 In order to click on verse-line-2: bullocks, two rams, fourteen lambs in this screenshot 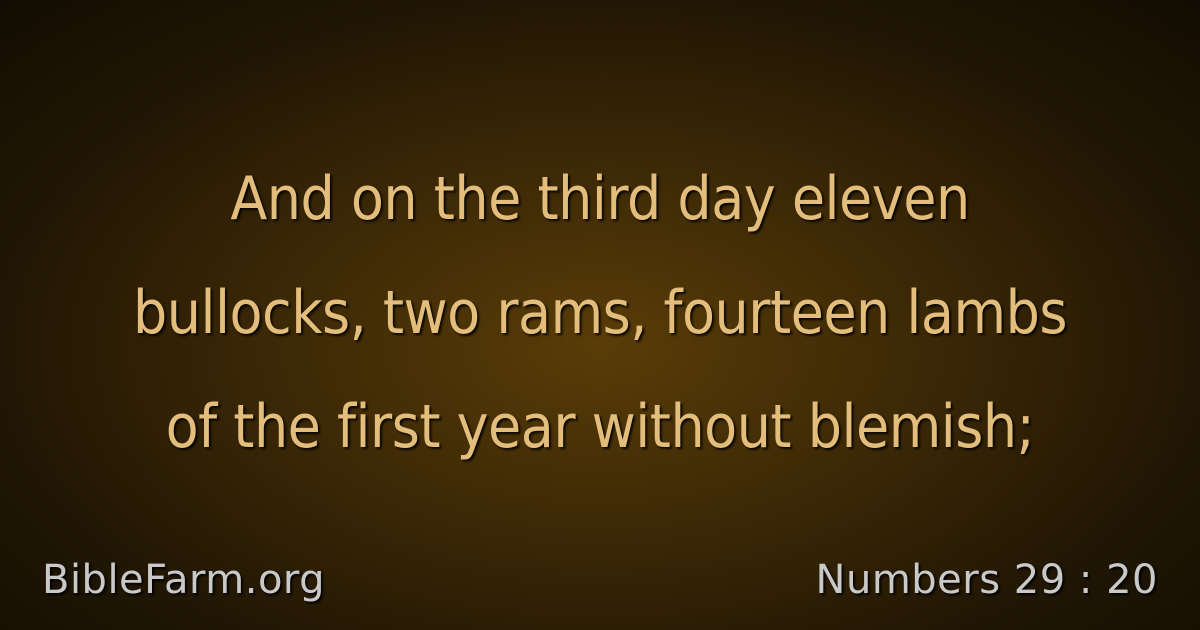, I will do `click(600, 313)`.